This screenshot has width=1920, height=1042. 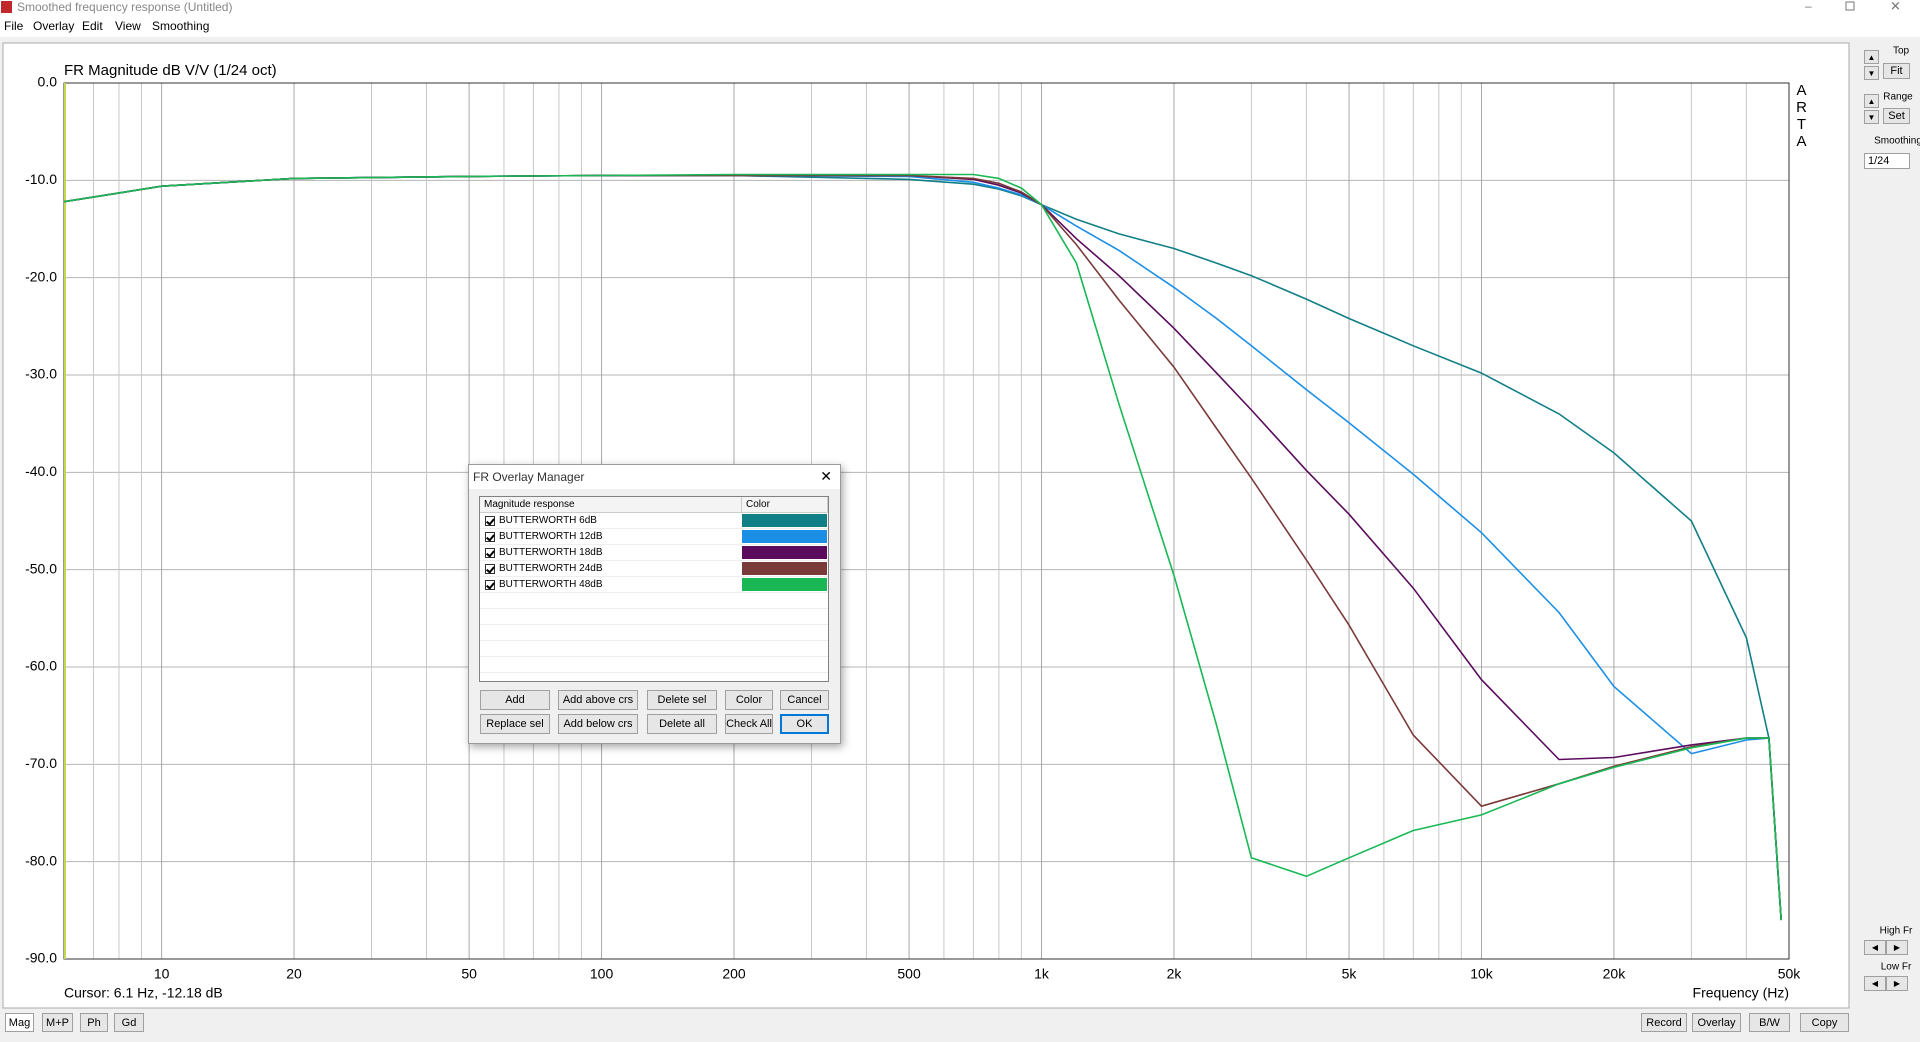 I want to click on smoothing-select: 1/24, so click(x=1887, y=161).